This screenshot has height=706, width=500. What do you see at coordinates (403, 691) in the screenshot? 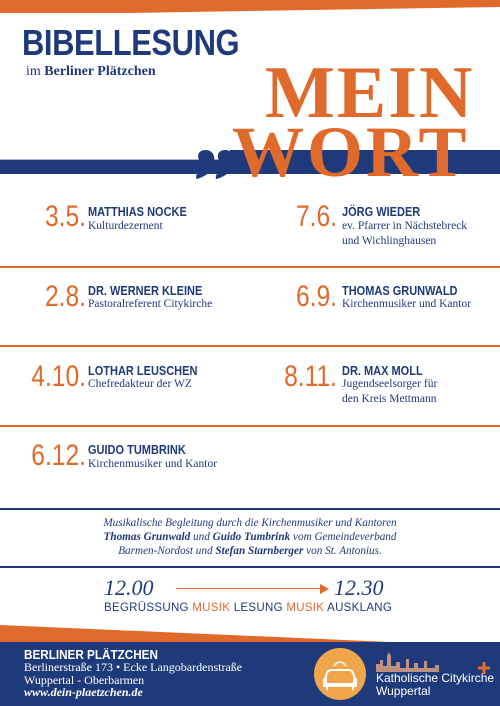
I see `brand-line: Wuppertal` at bounding box center [403, 691].